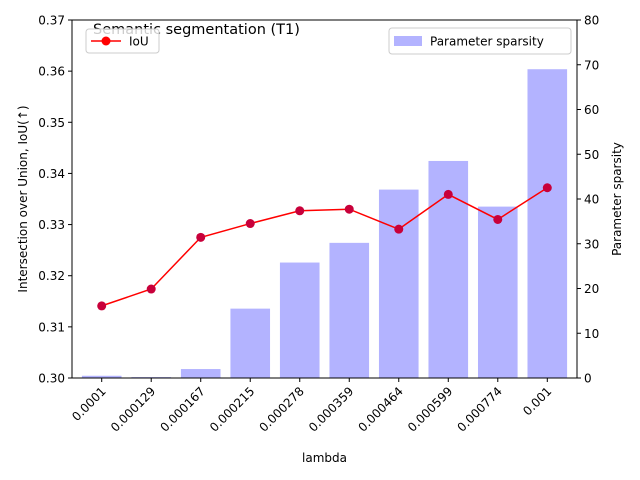 The image size is (640, 480). Describe the element at coordinates (51, 327) in the screenshot. I see `left-tick-label: 0.31` at that location.